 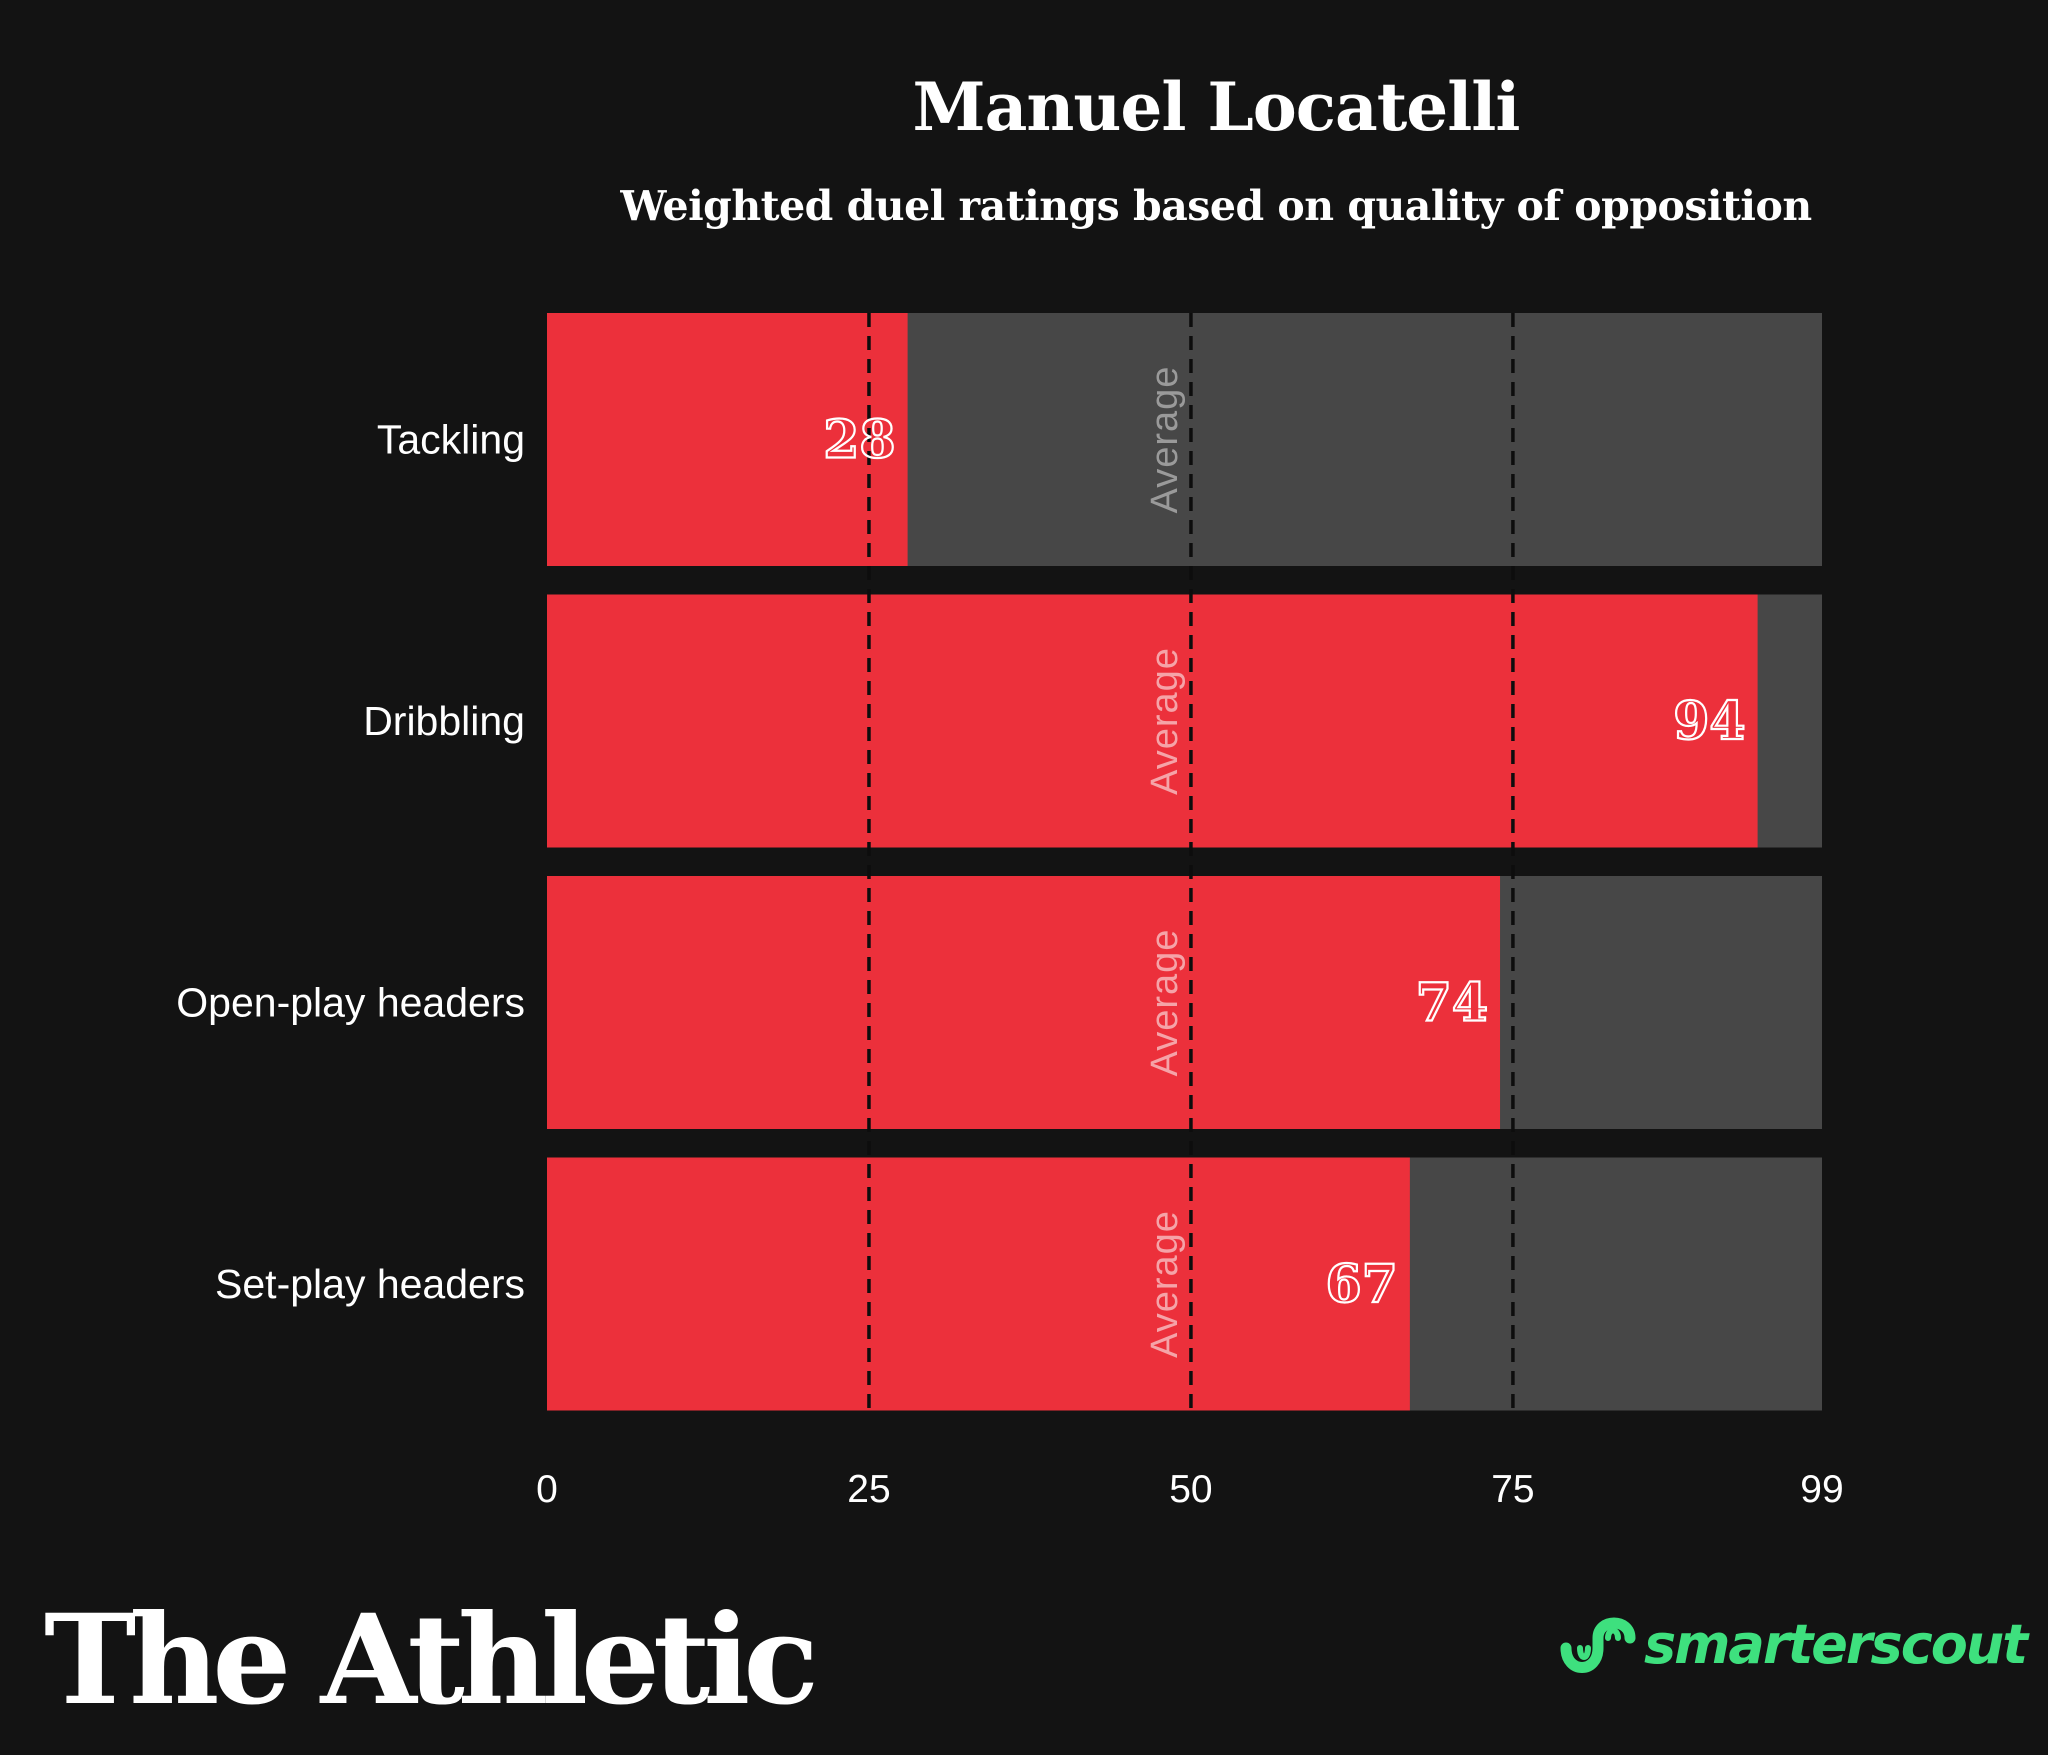 I want to click on bar-set-play-headers, so click(x=978, y=1284).